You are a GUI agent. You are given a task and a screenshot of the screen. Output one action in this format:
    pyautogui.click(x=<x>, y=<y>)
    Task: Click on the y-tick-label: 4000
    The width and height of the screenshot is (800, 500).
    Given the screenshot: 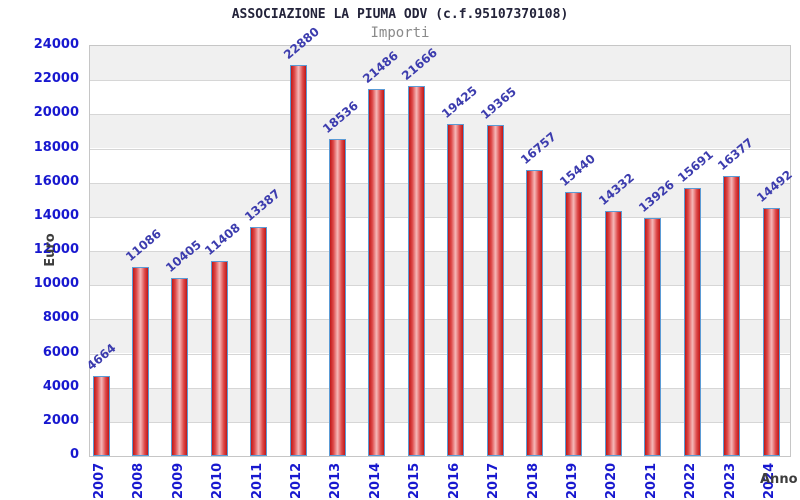 What is the action you would take?
    pyautogui.click(x=60, y=386)
    